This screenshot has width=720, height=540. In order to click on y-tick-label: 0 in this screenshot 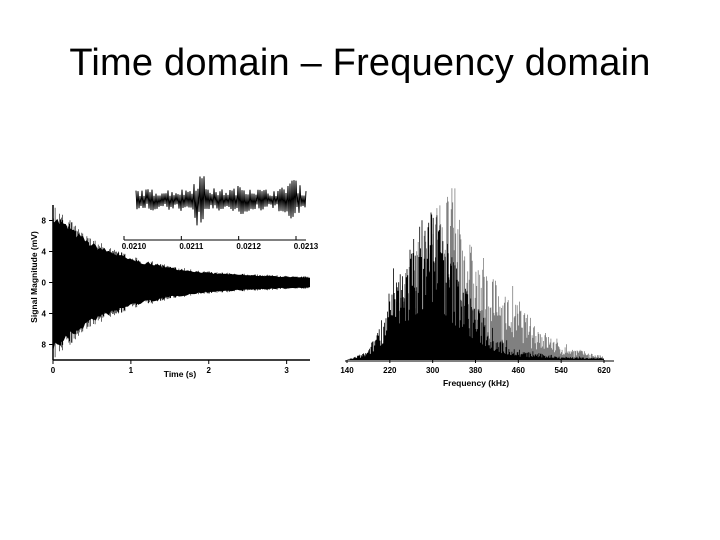, I will do `click(44, 283)`.